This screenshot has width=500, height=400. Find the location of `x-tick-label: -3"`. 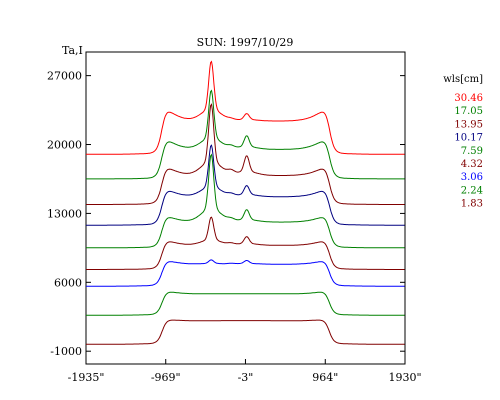

x-tick-label: -3" is located at coordinates (246, 377).